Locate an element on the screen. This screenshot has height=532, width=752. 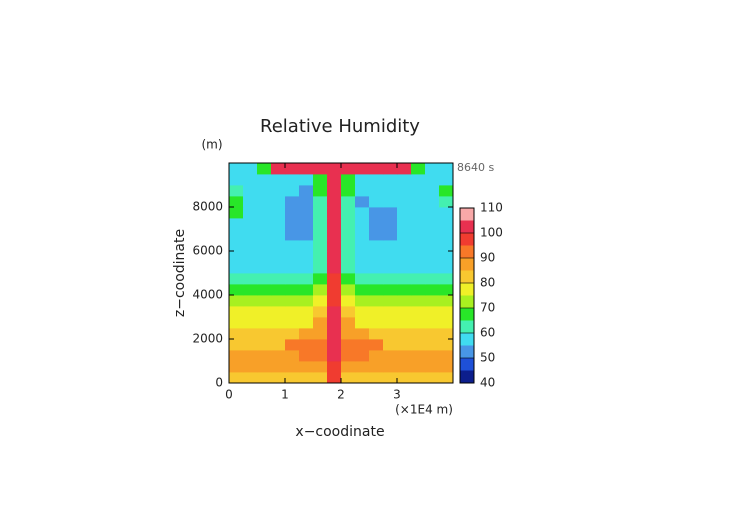
colorbar-tick-label: 90 is located at coordinates (487, 258).